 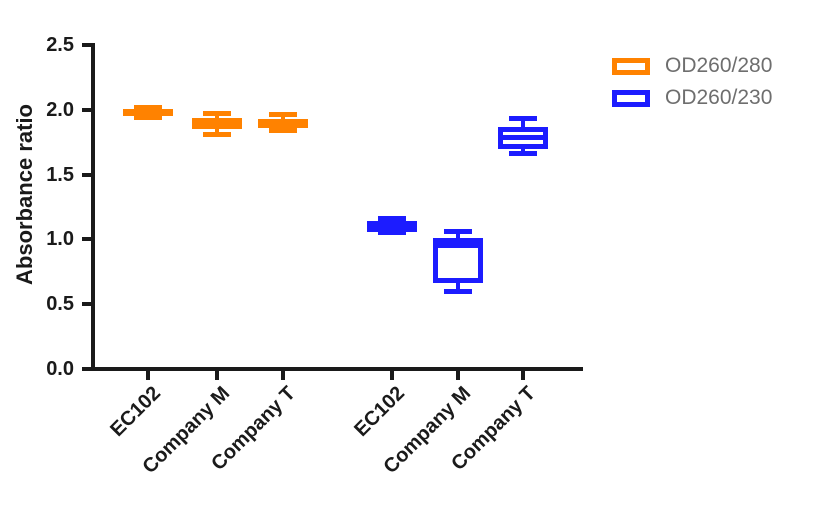 I want to click on y-tick-label: 0.0, so click(x=60, y=369).